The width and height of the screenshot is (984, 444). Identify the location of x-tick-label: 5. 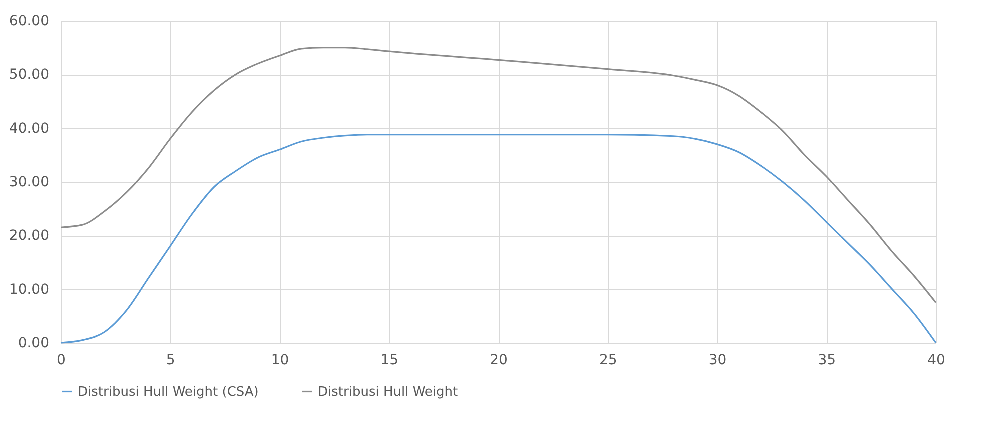
(171, 360).